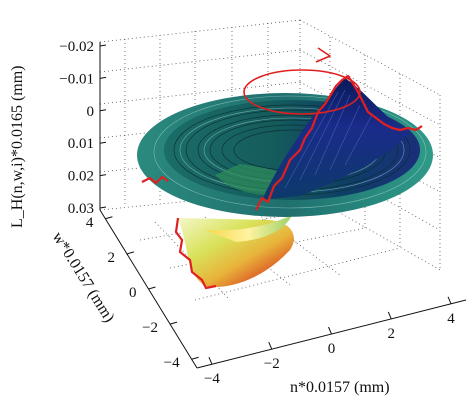 This screenshot has height=396, width=472. I want to click on funnel-surface, so click(235, 251).